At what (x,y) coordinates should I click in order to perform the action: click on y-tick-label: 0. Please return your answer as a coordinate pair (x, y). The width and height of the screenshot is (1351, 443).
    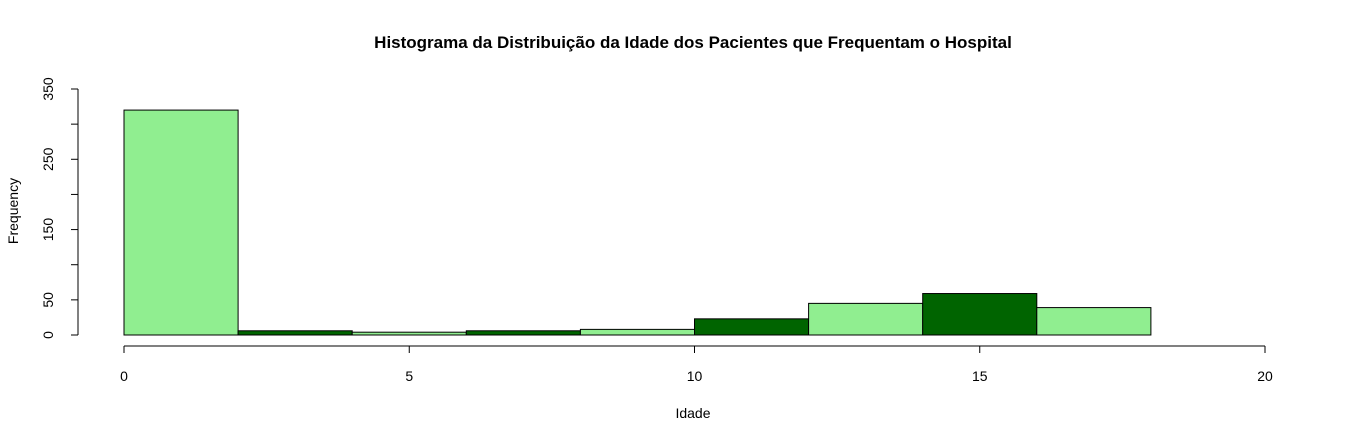
    Looking at the image, I should click on (48, 335).